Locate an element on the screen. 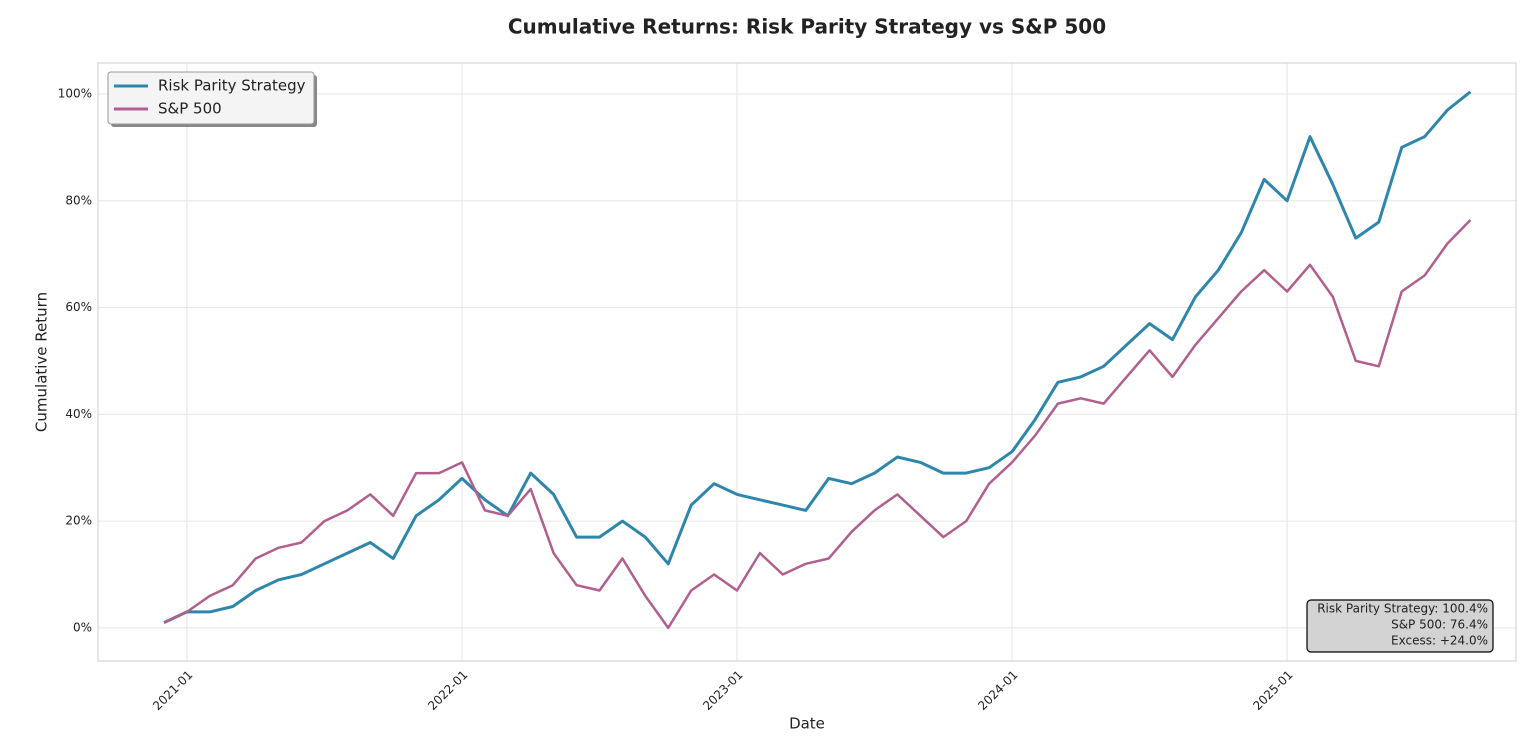  y-tick-label: 20% is located at coordinates (78, 521).